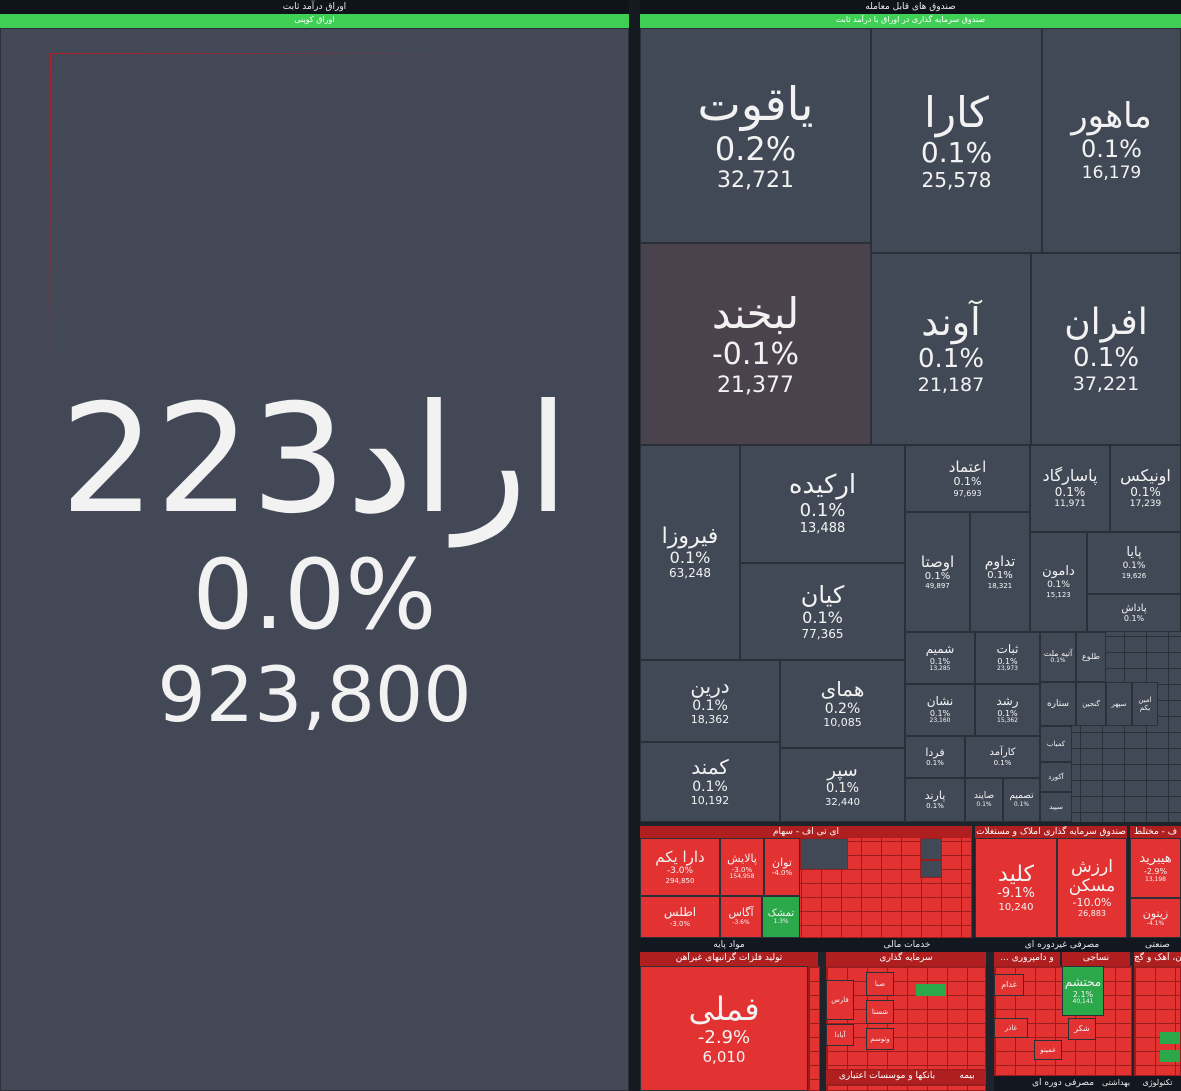 The height and width of the screenshot is (1091, 1181). Describe the element at coordinates (690, 552) in the screenshot. I see `tile-firooza: فیروزا 0.1% 63,248` at that location.